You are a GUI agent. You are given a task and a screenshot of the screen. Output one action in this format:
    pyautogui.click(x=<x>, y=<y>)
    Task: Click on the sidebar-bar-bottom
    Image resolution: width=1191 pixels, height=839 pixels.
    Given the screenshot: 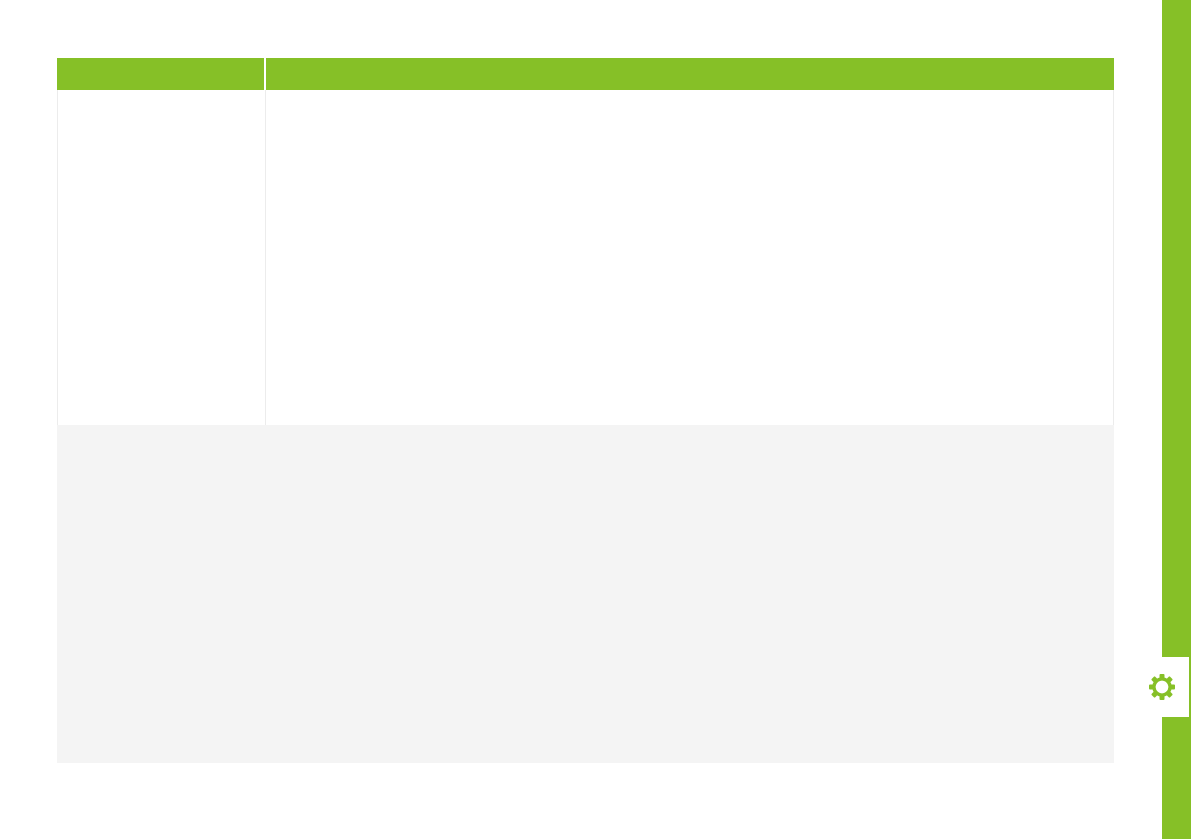 What is the action you would take?
    pyautogui.click(x=1176, y=778)
    